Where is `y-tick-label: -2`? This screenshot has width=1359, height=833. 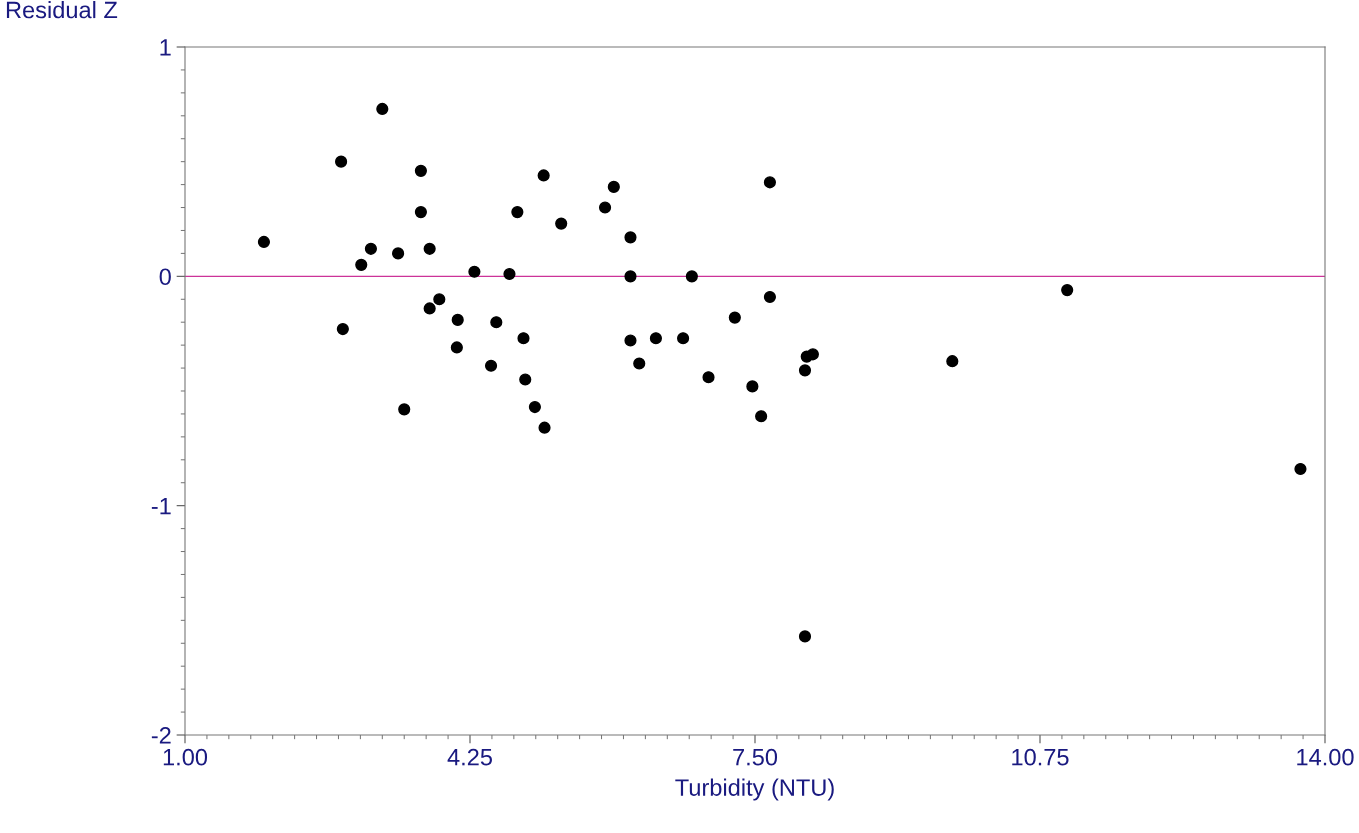
y-tick-label: -2 is located at coordinates (161, 735).